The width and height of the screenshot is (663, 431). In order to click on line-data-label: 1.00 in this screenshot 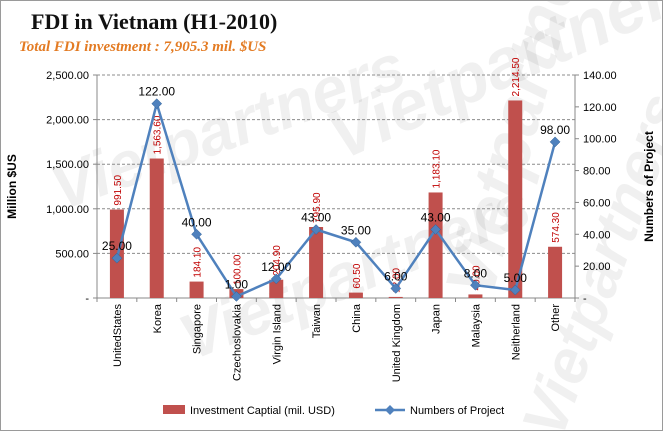, I will do `click(237, 284)`.